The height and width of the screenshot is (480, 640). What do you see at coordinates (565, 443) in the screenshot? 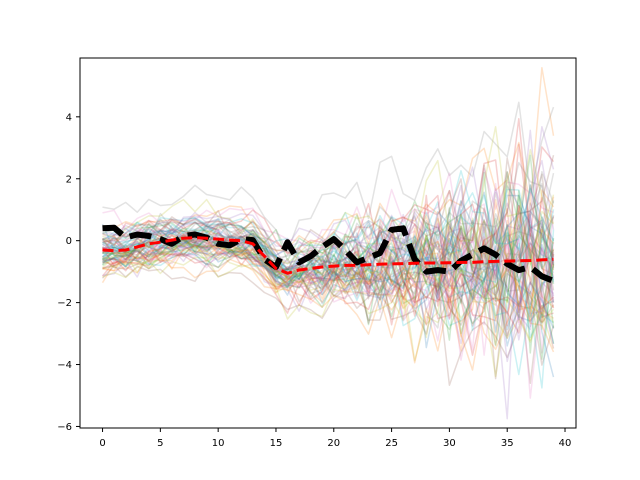
I see `x-tick-label: 40` at bounding box center [565, 443].